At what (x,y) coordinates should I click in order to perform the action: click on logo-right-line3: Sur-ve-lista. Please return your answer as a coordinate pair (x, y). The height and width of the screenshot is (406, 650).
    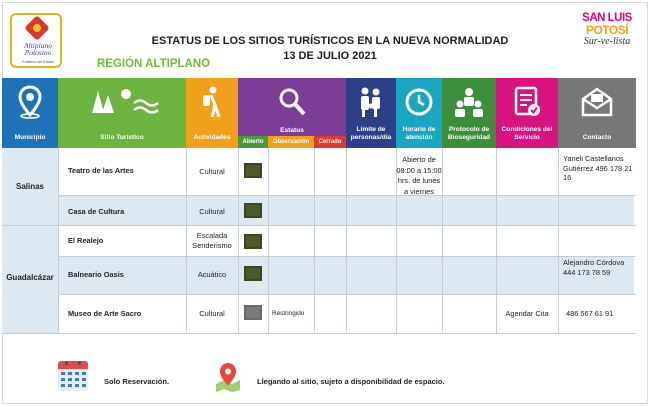
    Looking at the image, I should click on (607, 41).